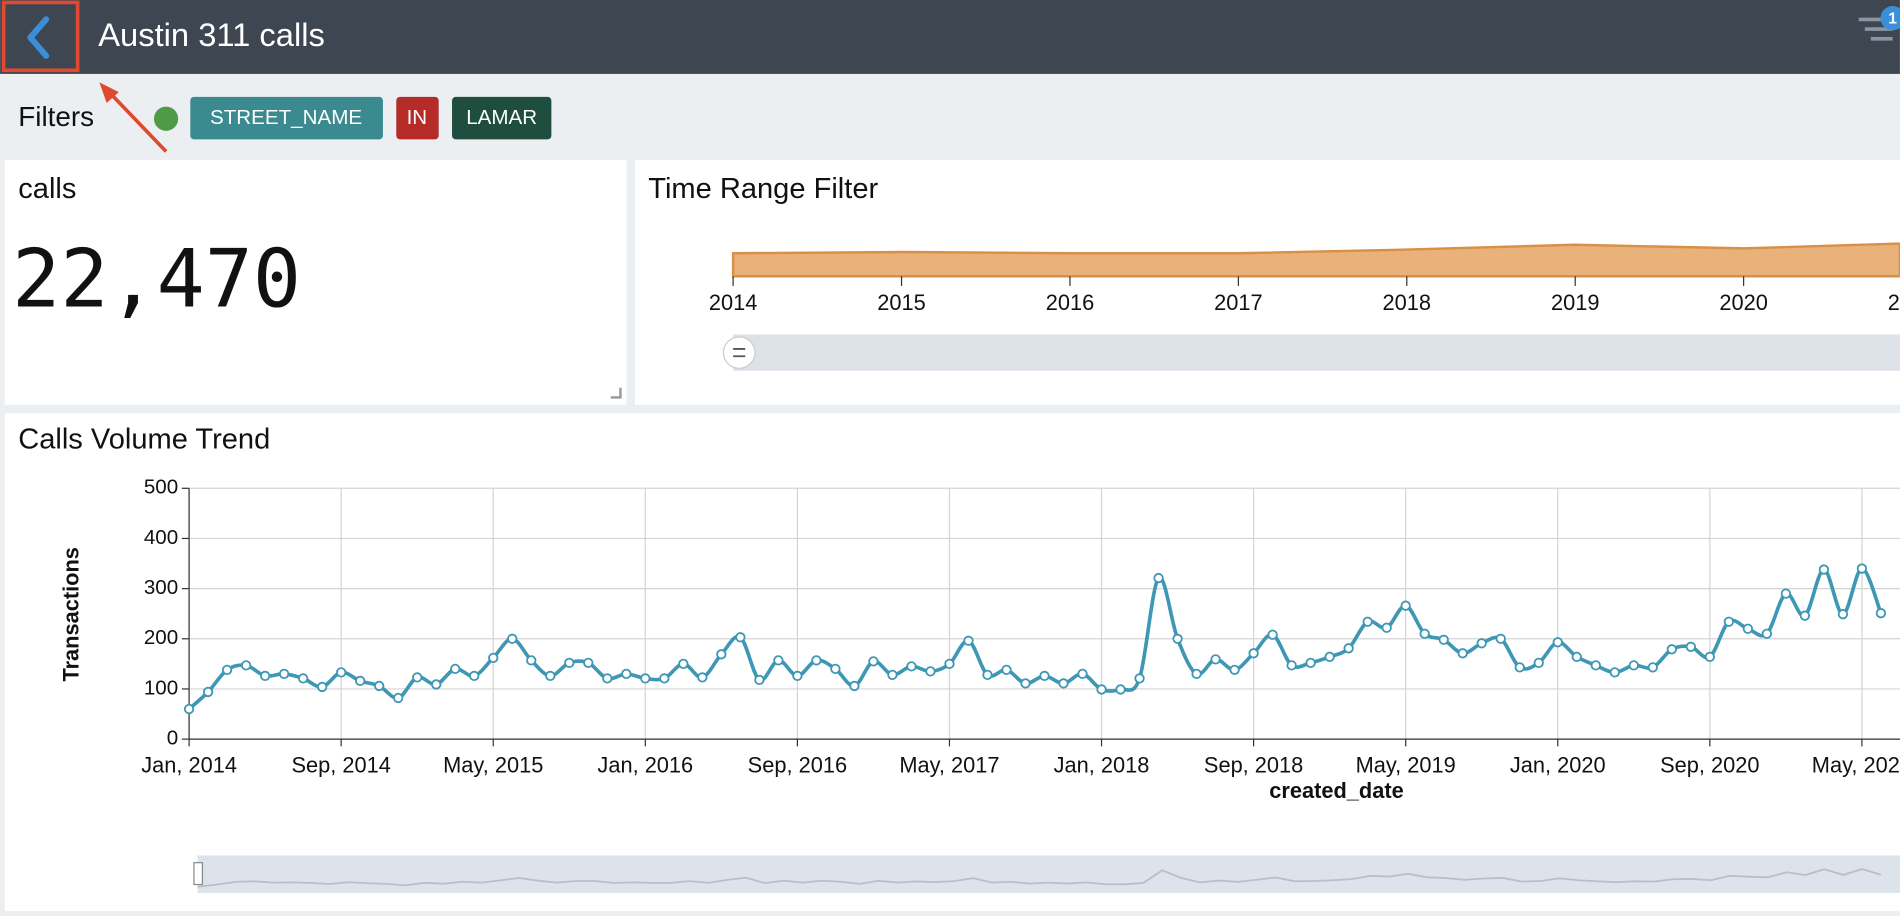  What do you see at coordinates (340, 765) in the screenshot?
I see `x-tick-label: Sep, 2014` at bounding box center [340, 765].